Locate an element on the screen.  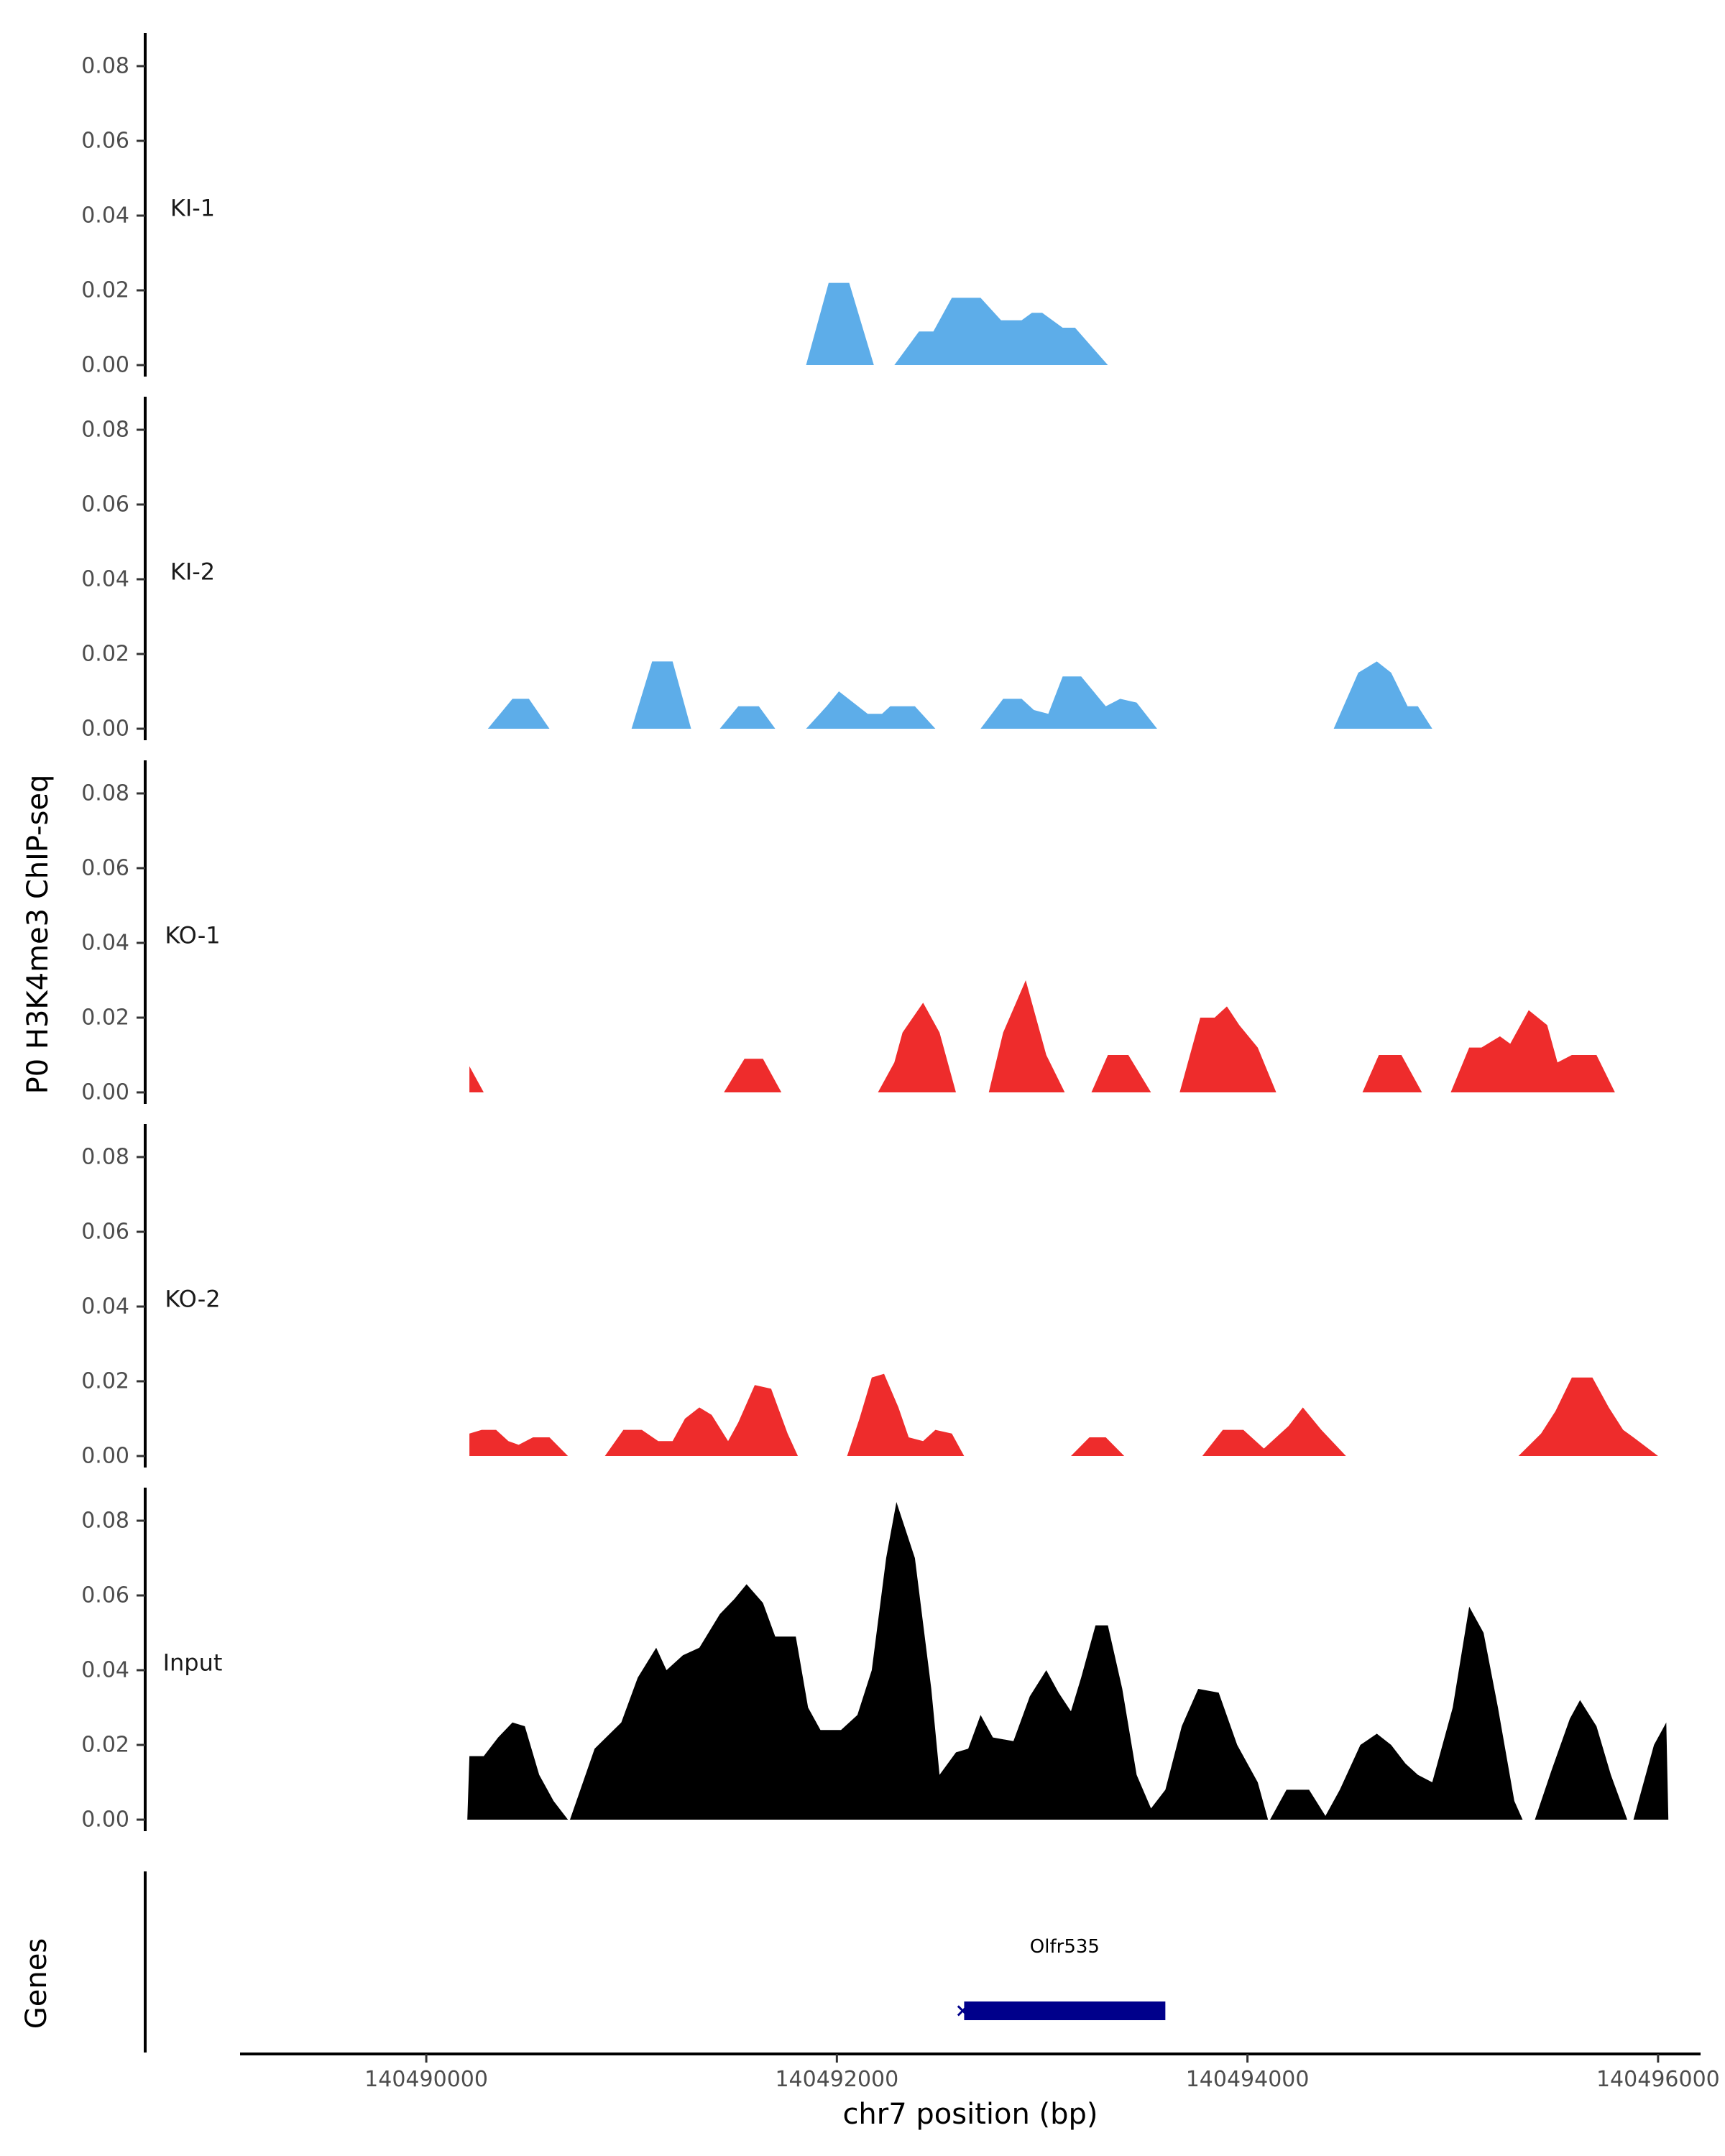
track-label: KO-1 is located at coordinates (192, 935).